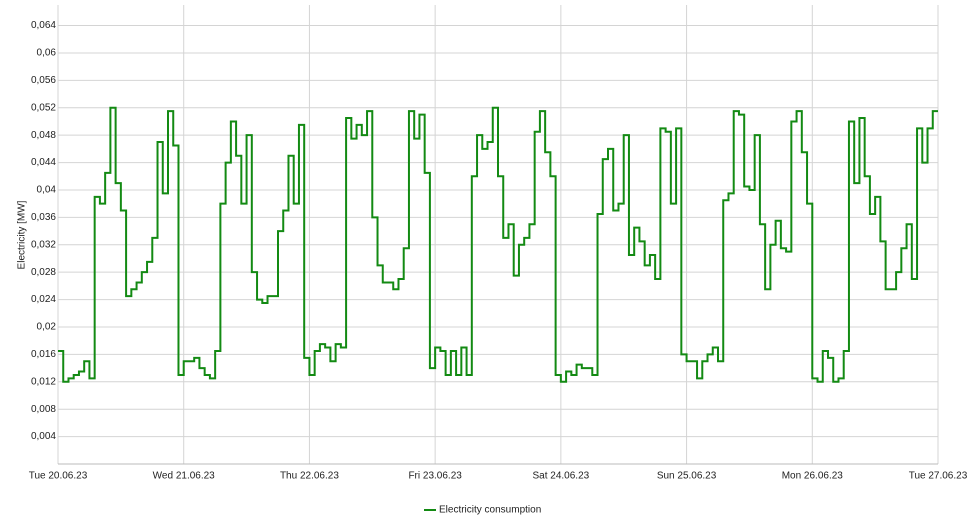 The height and width of the screenshot is (522, 970). Describe the element at coordinates (43, 162) in the screenshot. I see `y-tick-label: 0,044` at that location.